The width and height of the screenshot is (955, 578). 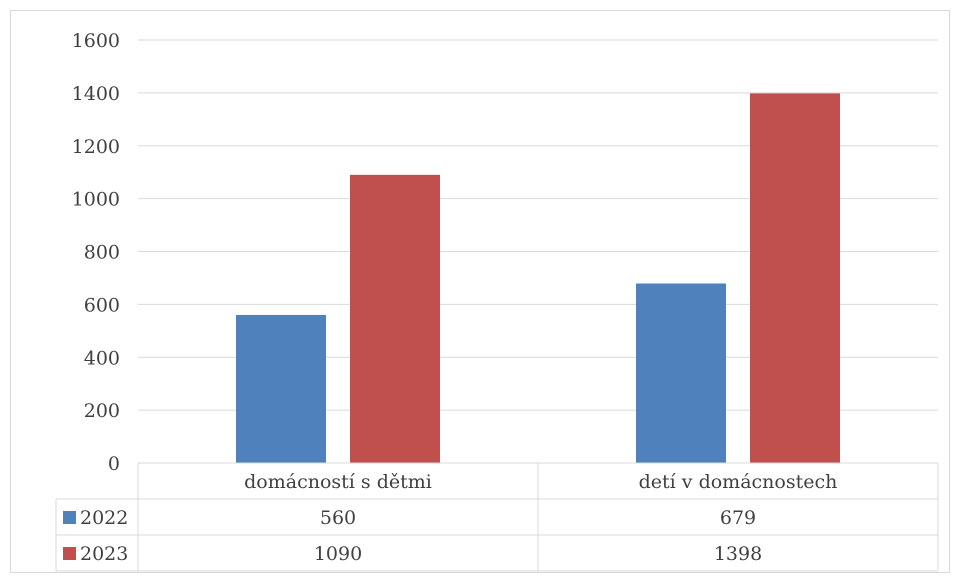 What do you see at coordinates (104, 554) in the screenshot?
I see `legend-label: 2023` at bounding box center [104, 554].